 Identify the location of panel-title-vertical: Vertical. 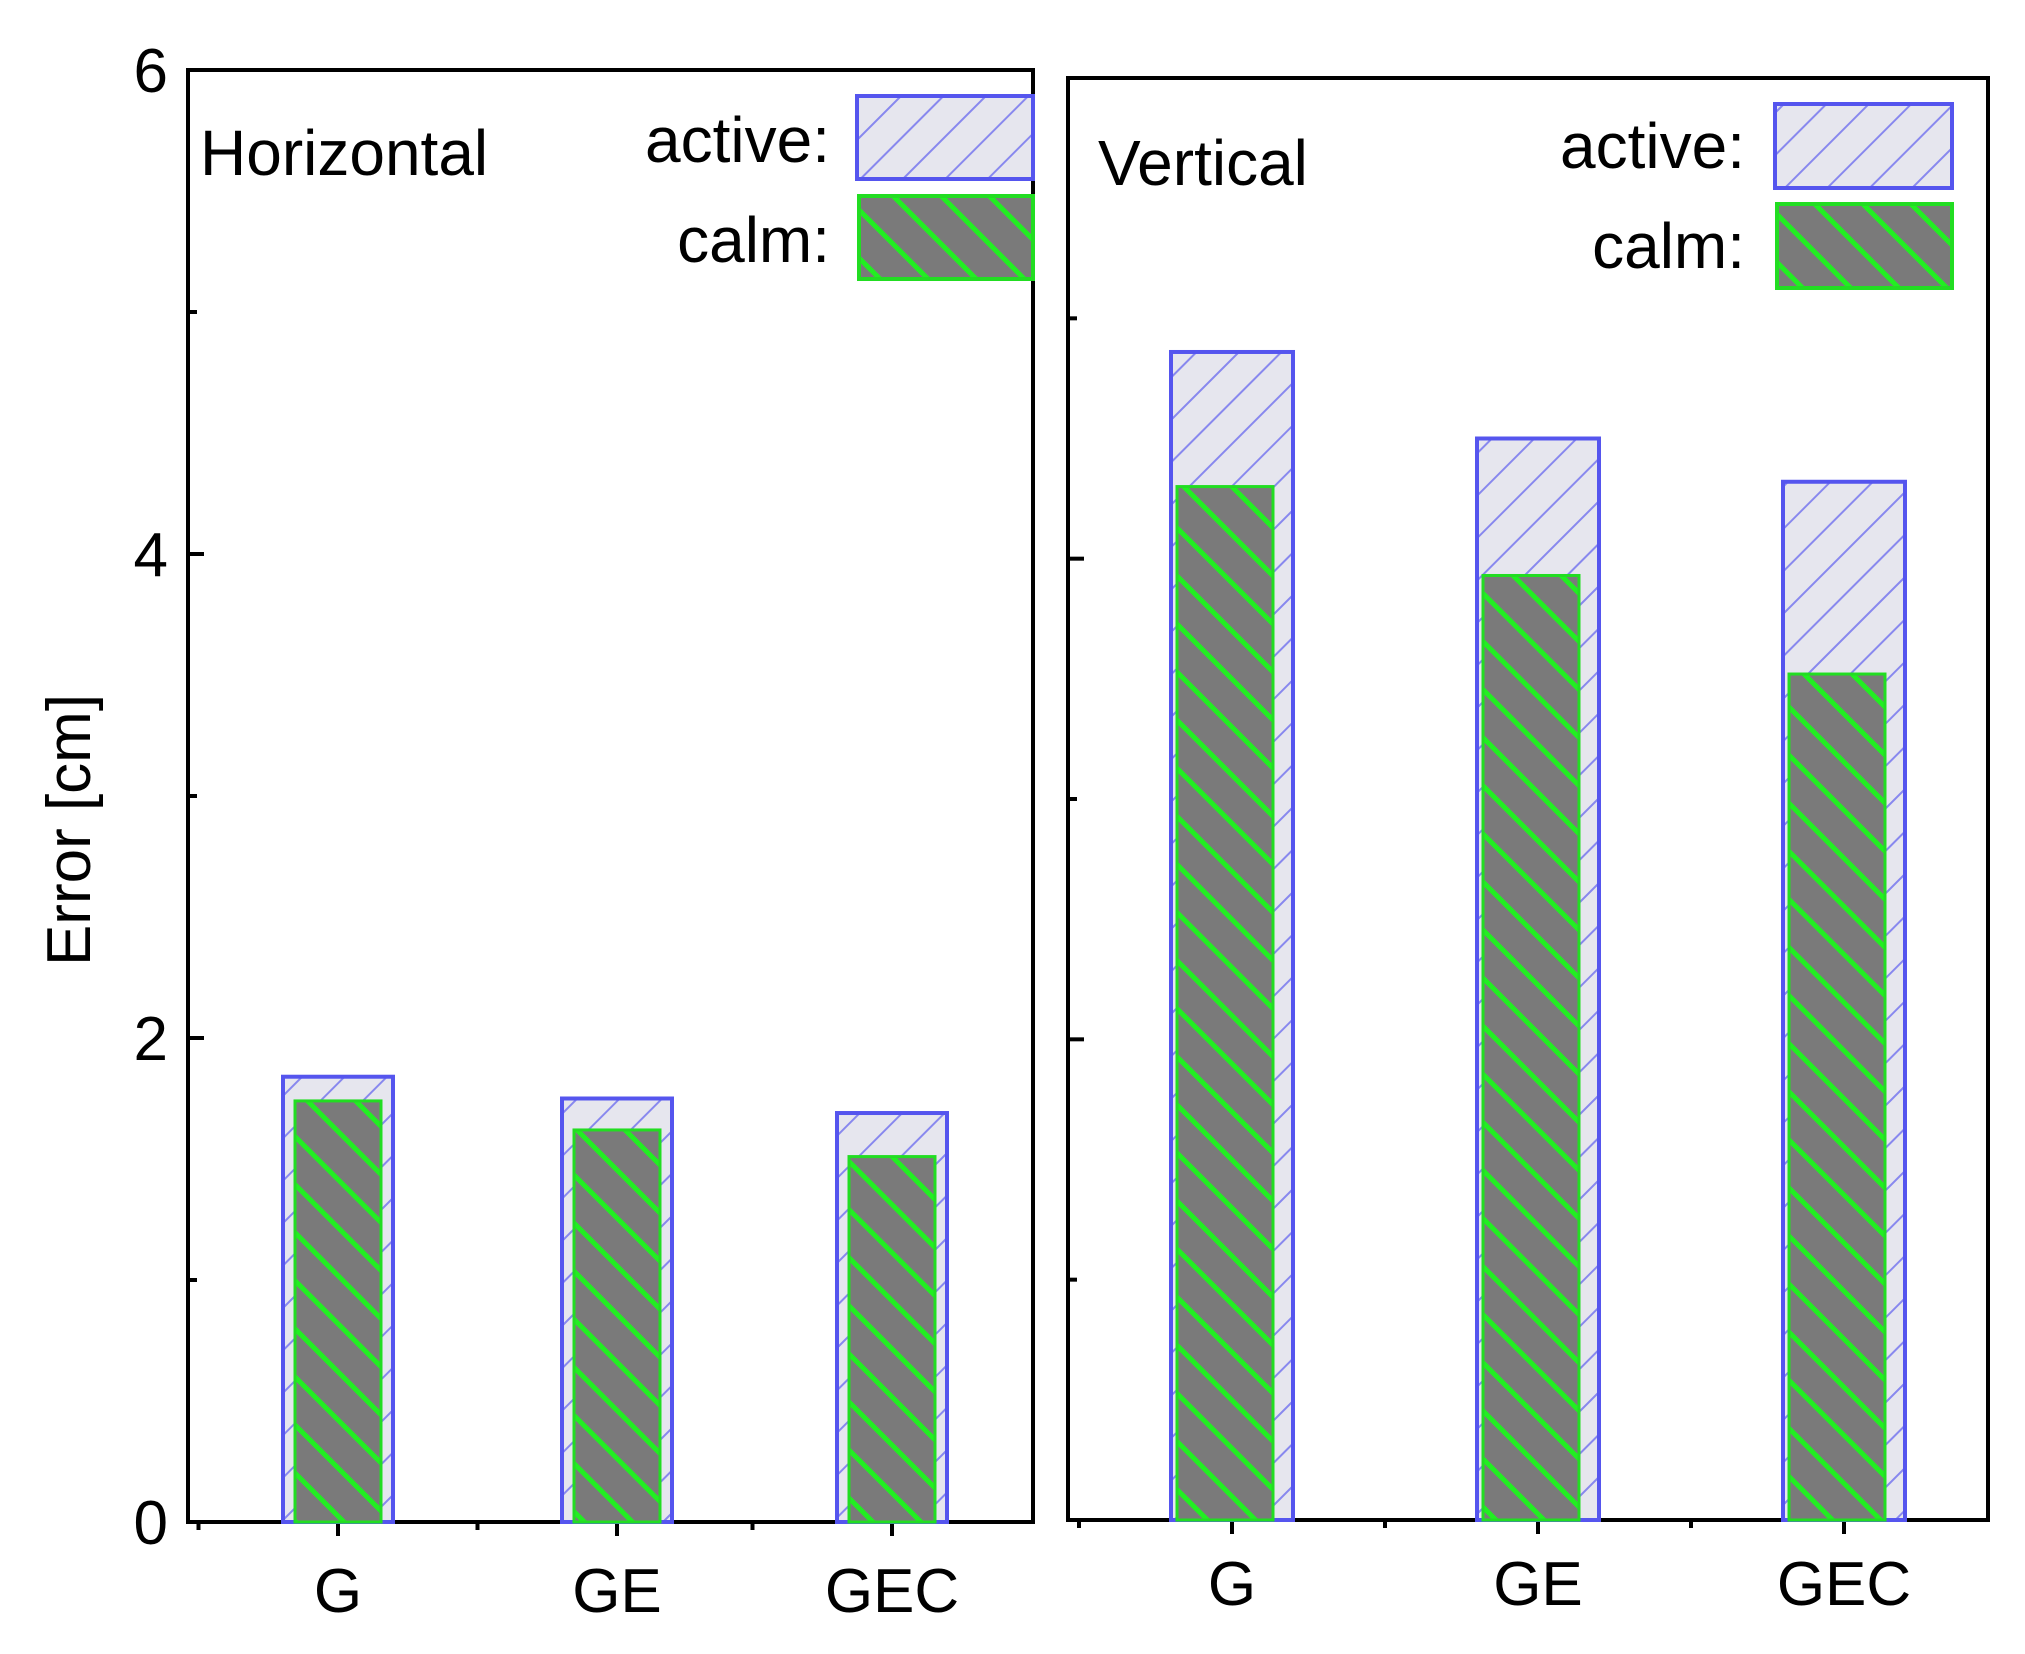
(1203, 163).